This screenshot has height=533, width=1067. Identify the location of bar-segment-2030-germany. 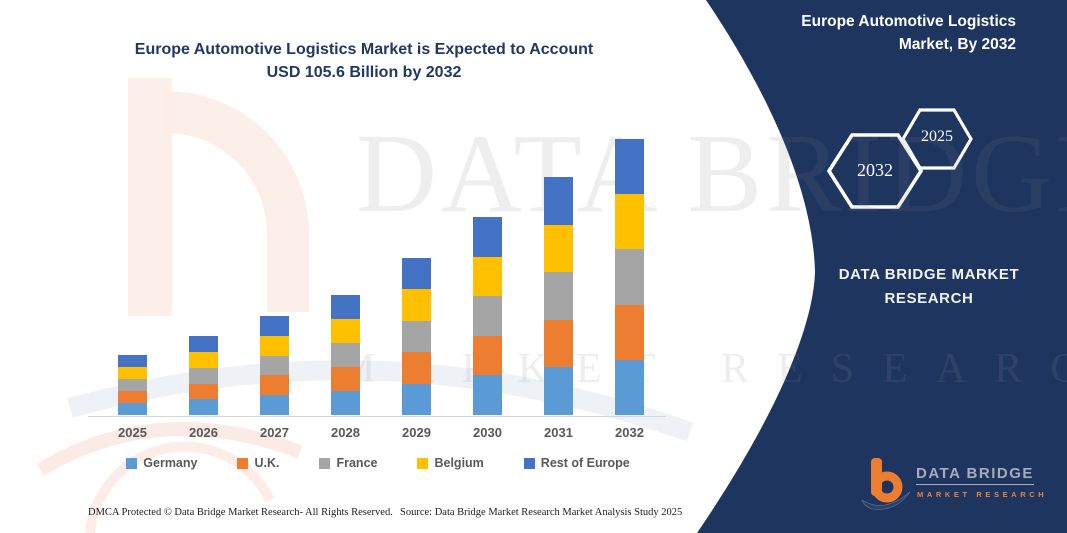
(487, 395).